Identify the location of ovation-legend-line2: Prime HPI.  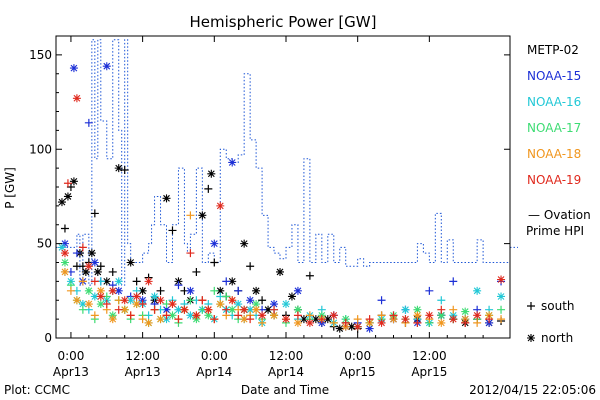
(555, 231).